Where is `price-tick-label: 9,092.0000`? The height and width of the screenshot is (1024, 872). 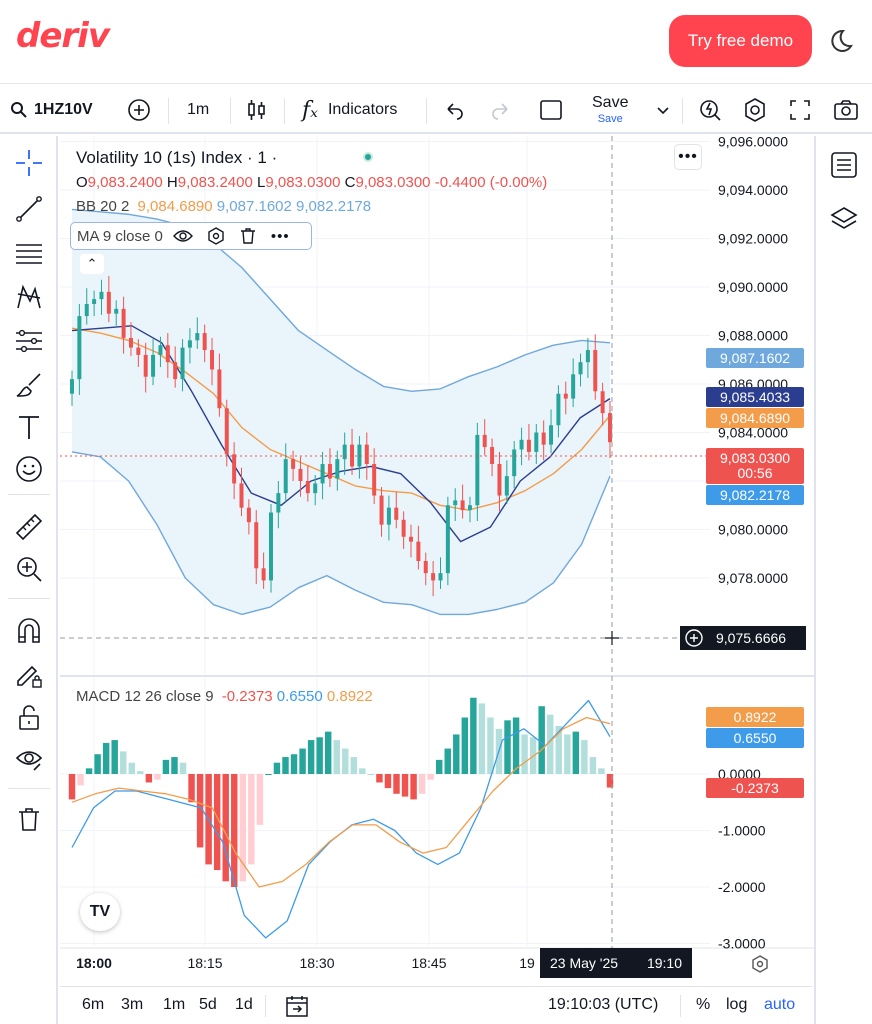
price-tick-label: 9,092.0000 is located at coordinates (753, 239).